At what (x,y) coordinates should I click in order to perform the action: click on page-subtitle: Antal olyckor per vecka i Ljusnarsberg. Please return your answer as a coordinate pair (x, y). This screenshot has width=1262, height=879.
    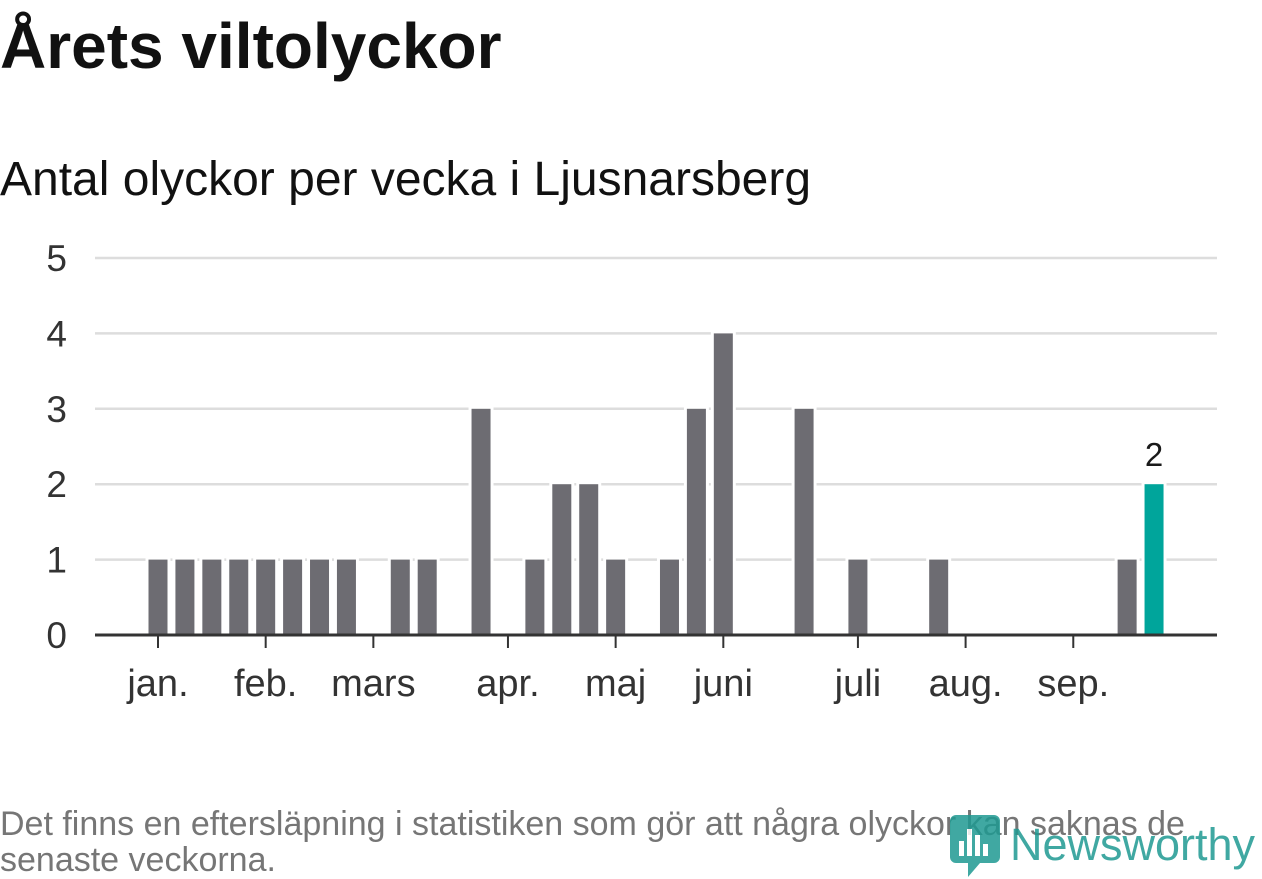
    Looking at the image, I should click on (406, 179).